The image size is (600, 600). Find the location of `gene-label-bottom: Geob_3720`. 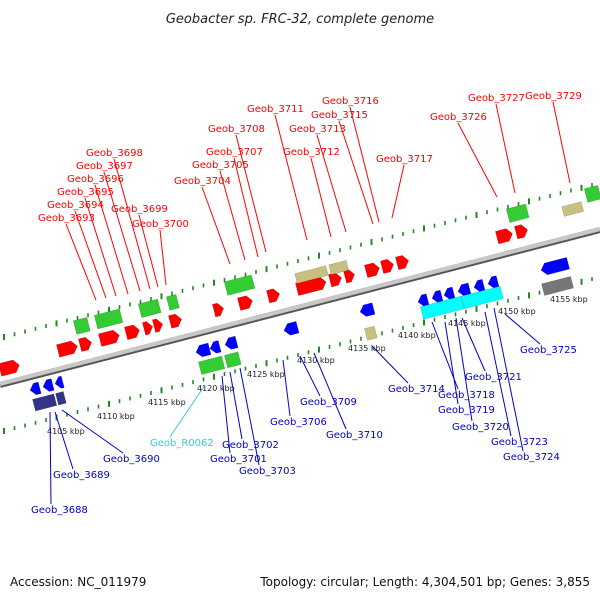

gene-label-bottom: Geob_3720 is located at coordinates (480, 427).